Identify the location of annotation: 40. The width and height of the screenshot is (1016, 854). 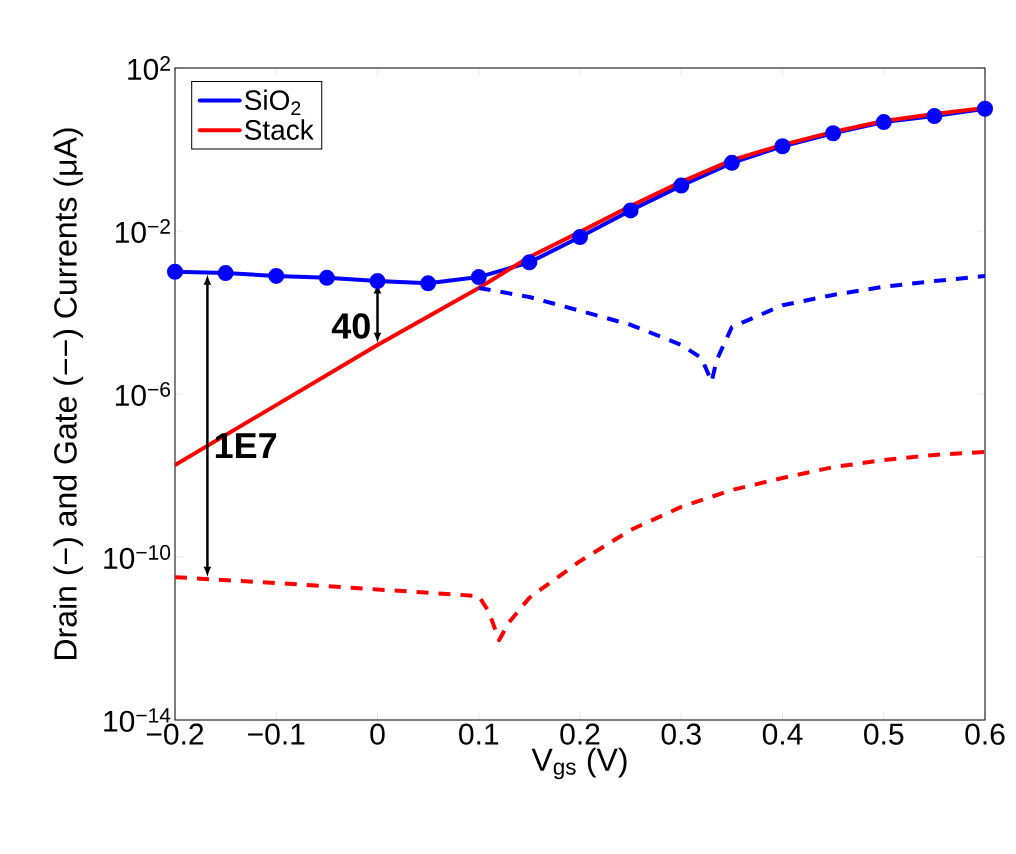
(350, 326).